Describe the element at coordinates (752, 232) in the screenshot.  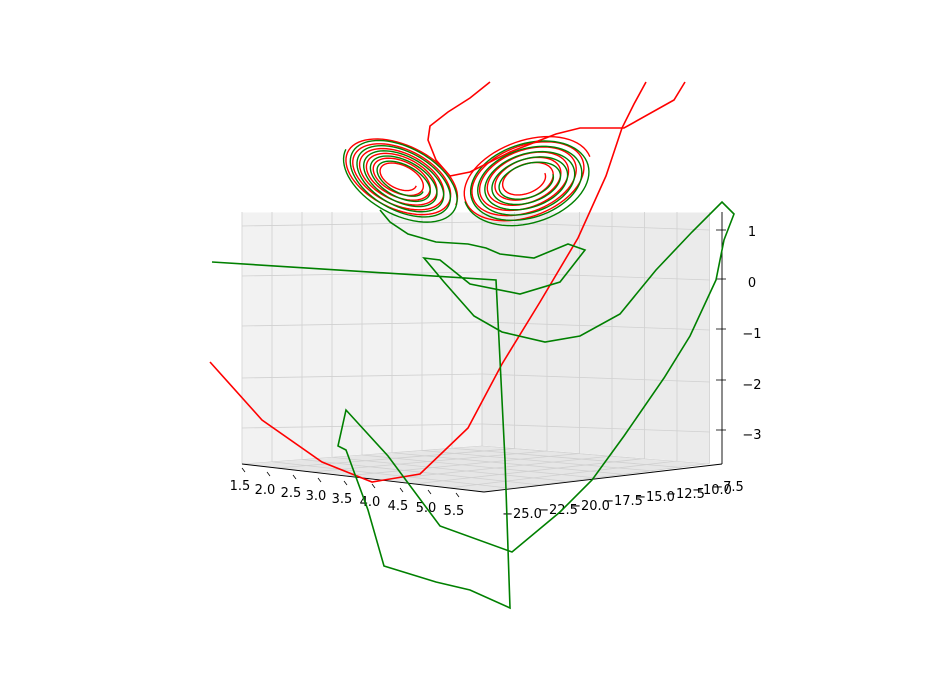
I see `z-tick-label: 1` at that location.